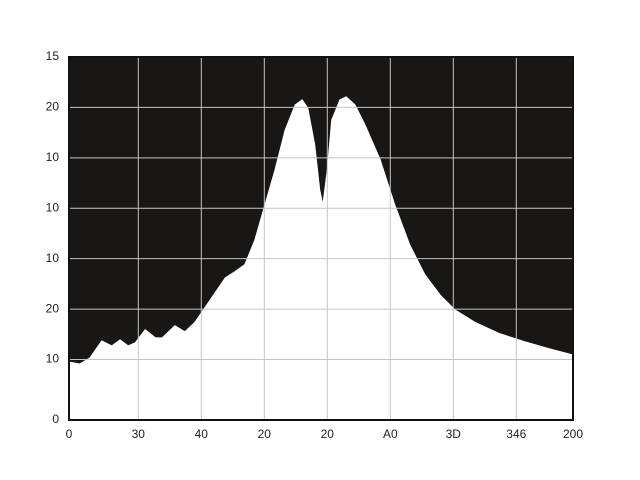  Describe the element at coordinates (202, 434) in the screenshot. I see `x-tick-label: 40` at that location.